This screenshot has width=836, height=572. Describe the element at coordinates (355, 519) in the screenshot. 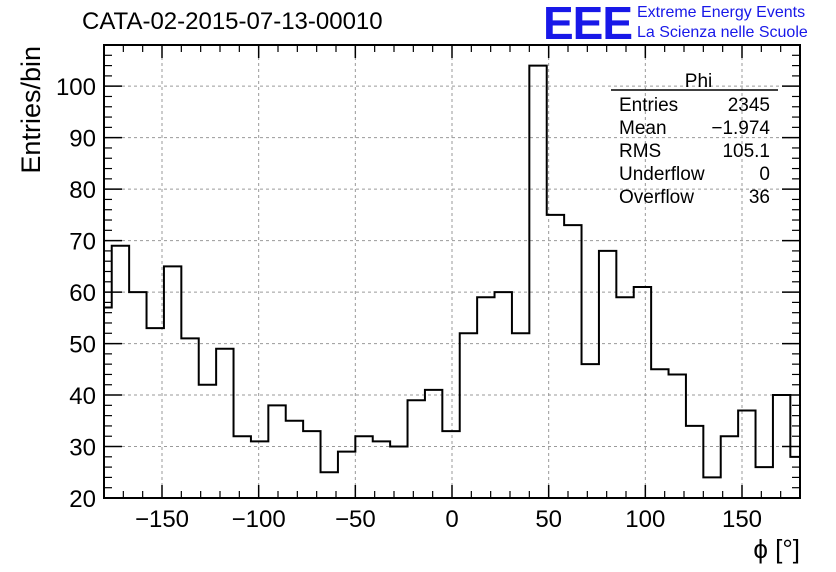

I see `x-tick-label: −50` at that location.